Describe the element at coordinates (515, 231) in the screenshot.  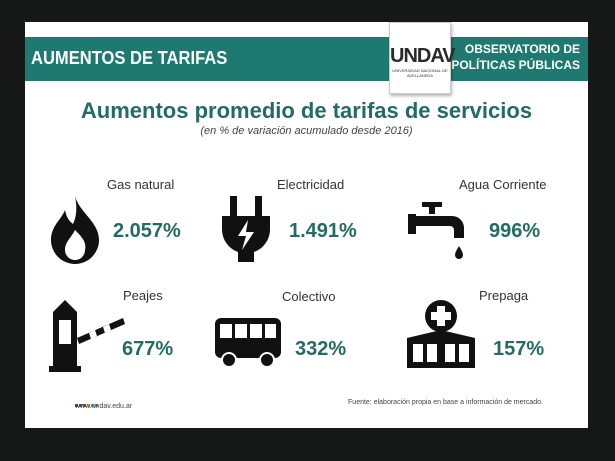
I see `water-value: 996%` at that location.